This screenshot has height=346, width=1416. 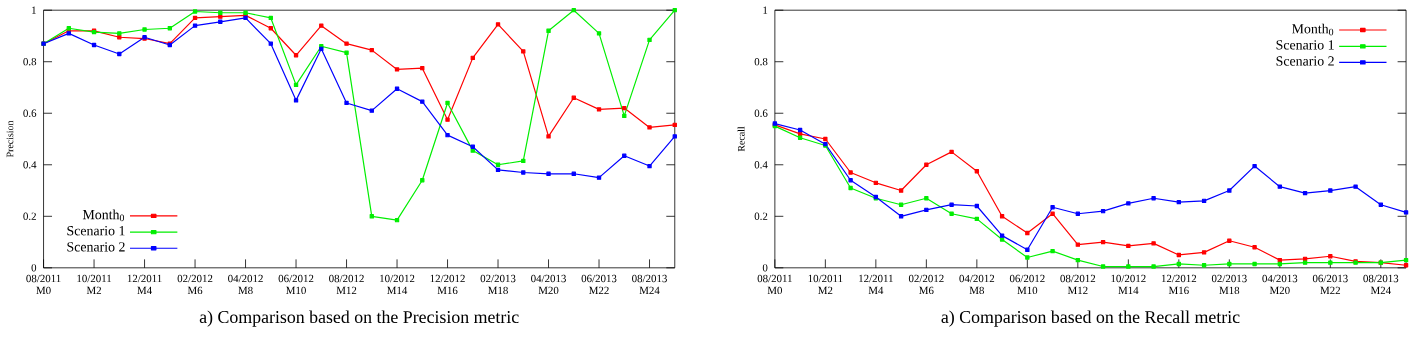 I want to click on text: a) Comparison based on the Precision metric, so click(x=359, y=318).